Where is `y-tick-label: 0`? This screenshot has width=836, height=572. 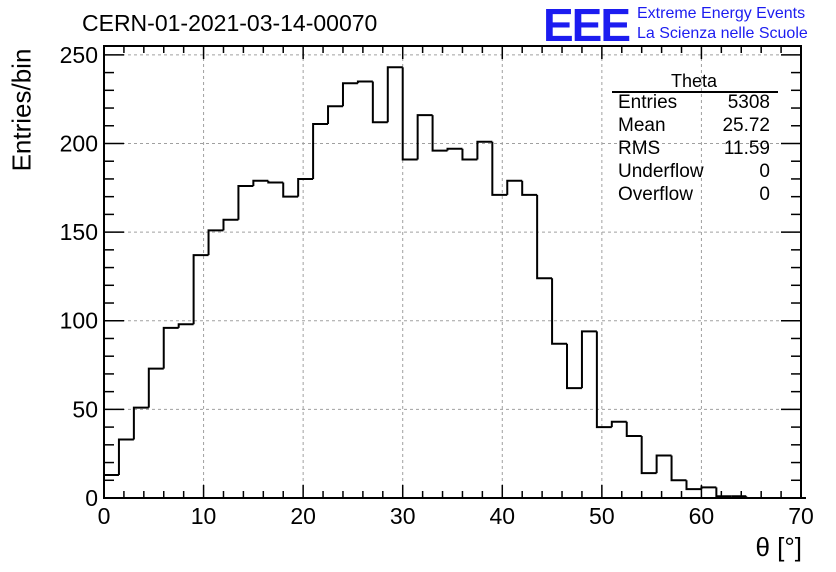 y-tick-label: 0 is located at coordinates (91, 498).